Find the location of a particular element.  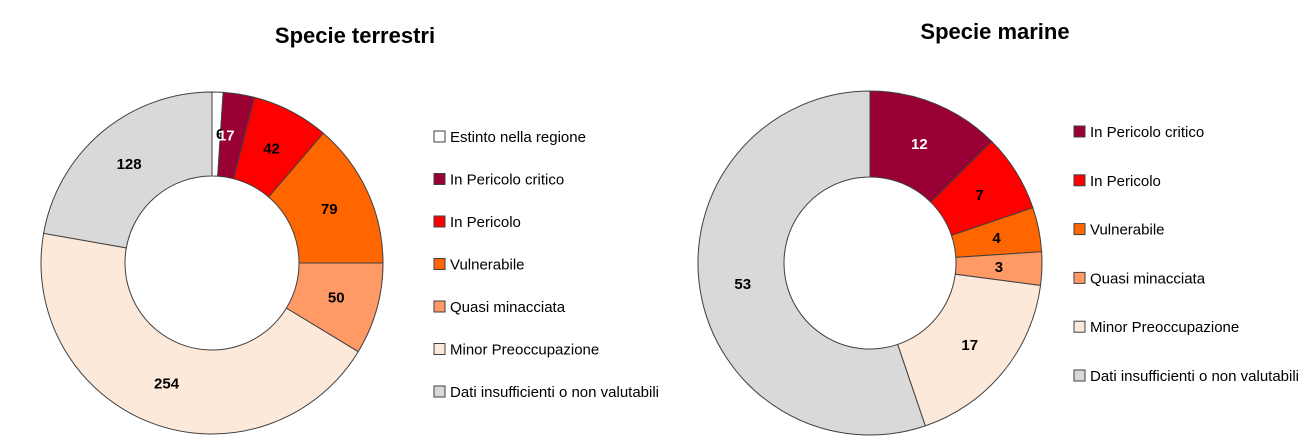

legend-label-5: Quasi minacciata is located at coordinates (508, 307).